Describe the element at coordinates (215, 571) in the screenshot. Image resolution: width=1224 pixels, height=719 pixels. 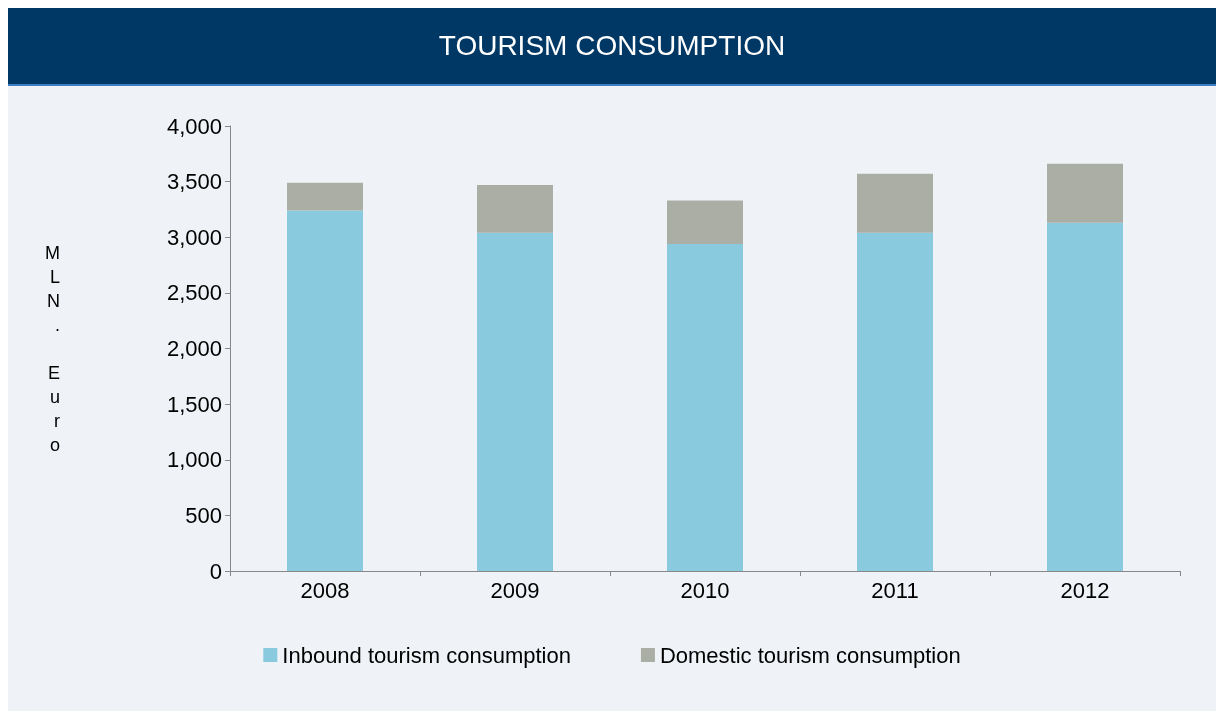
I see `y-tick-label: 0` at that location.